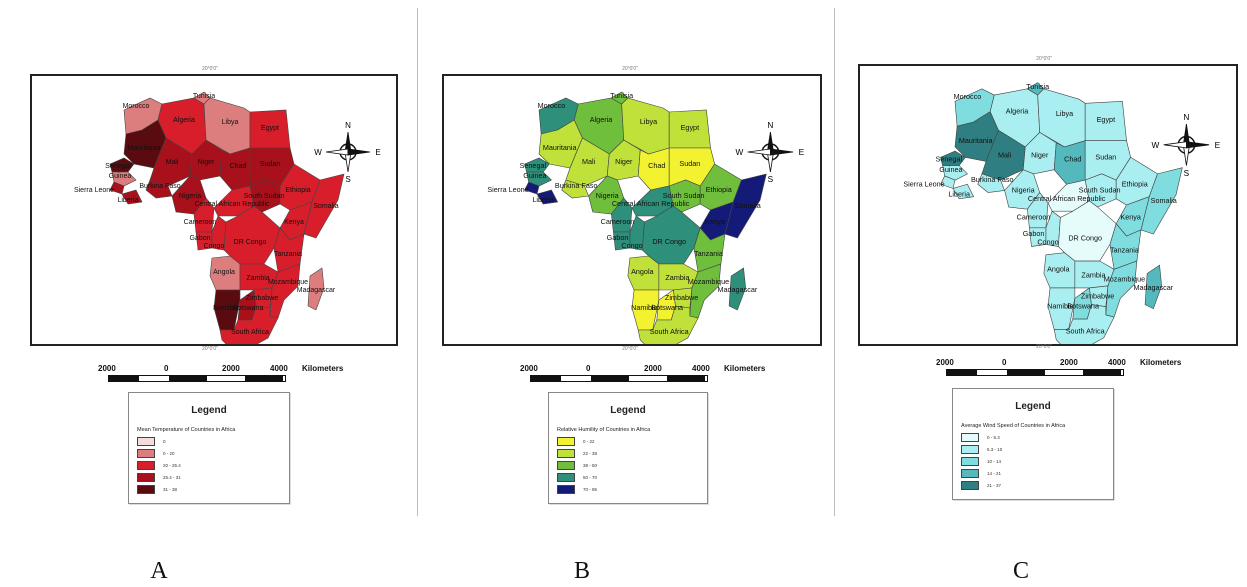 The width and height of the screenshot is (1247, 587). What do you see at coordinates (159, 465) in the screenshot?
I see `legend-entry: 20 - 25.4` at bounding box center [159, 465].